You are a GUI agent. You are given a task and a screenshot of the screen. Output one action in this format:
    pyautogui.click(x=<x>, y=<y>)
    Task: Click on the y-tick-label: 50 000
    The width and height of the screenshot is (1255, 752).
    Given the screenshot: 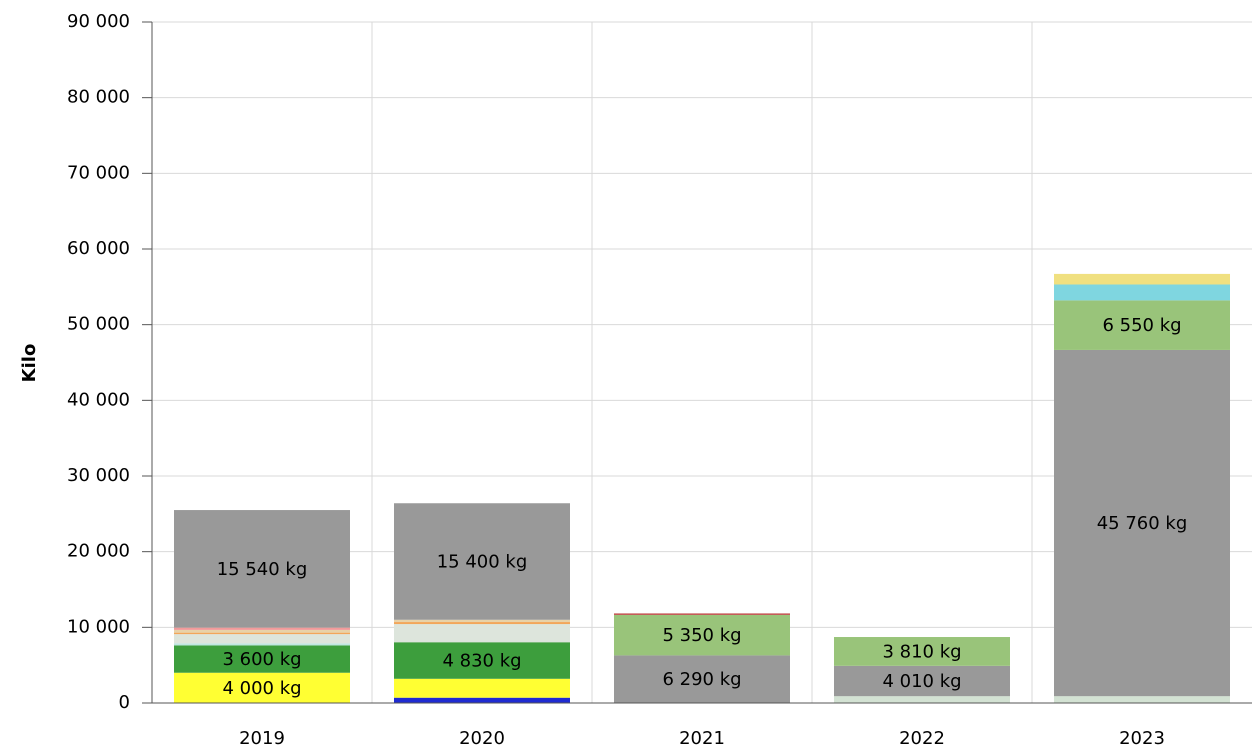 What is the action you would take?
    pyautogui.click(x=98, y=324)
    